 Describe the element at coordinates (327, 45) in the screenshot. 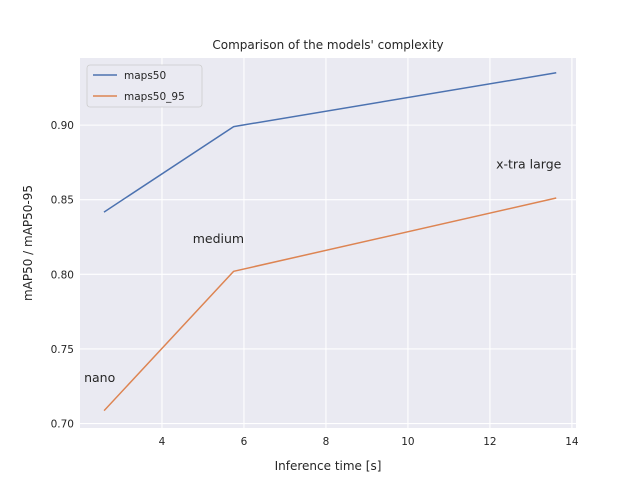

I see `chart-title: Comparison of the models' complexity` at that location.